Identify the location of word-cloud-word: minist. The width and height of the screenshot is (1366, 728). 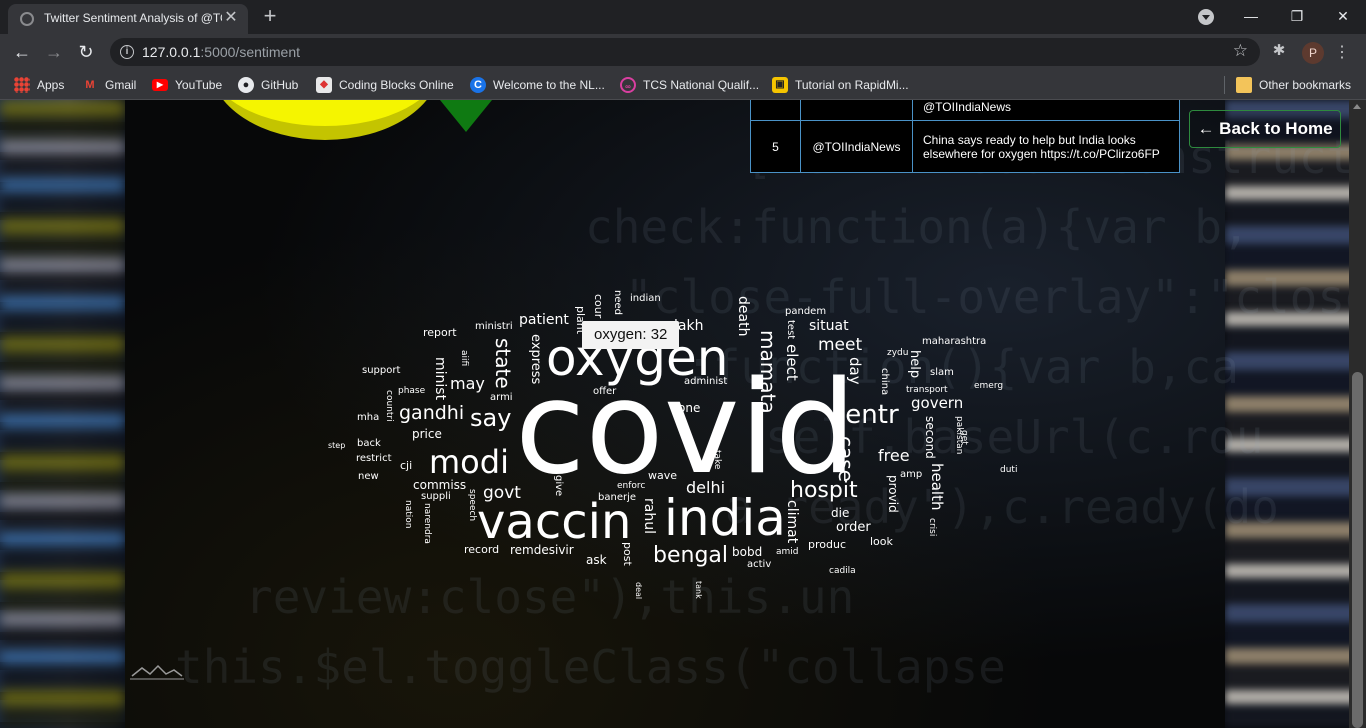
(440, 379).